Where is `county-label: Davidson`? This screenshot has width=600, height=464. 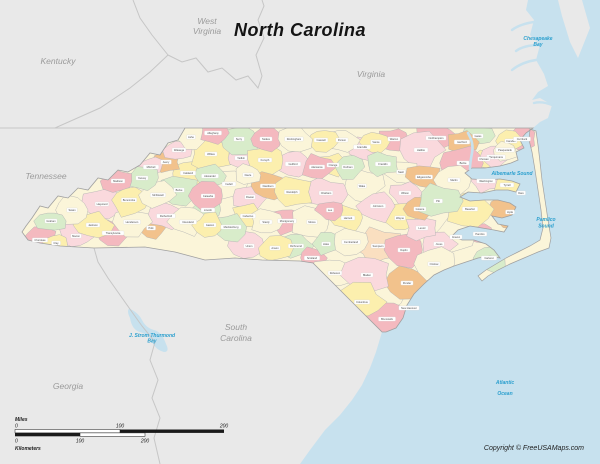 county-label: Davidson is located at coordinates (268, 186).